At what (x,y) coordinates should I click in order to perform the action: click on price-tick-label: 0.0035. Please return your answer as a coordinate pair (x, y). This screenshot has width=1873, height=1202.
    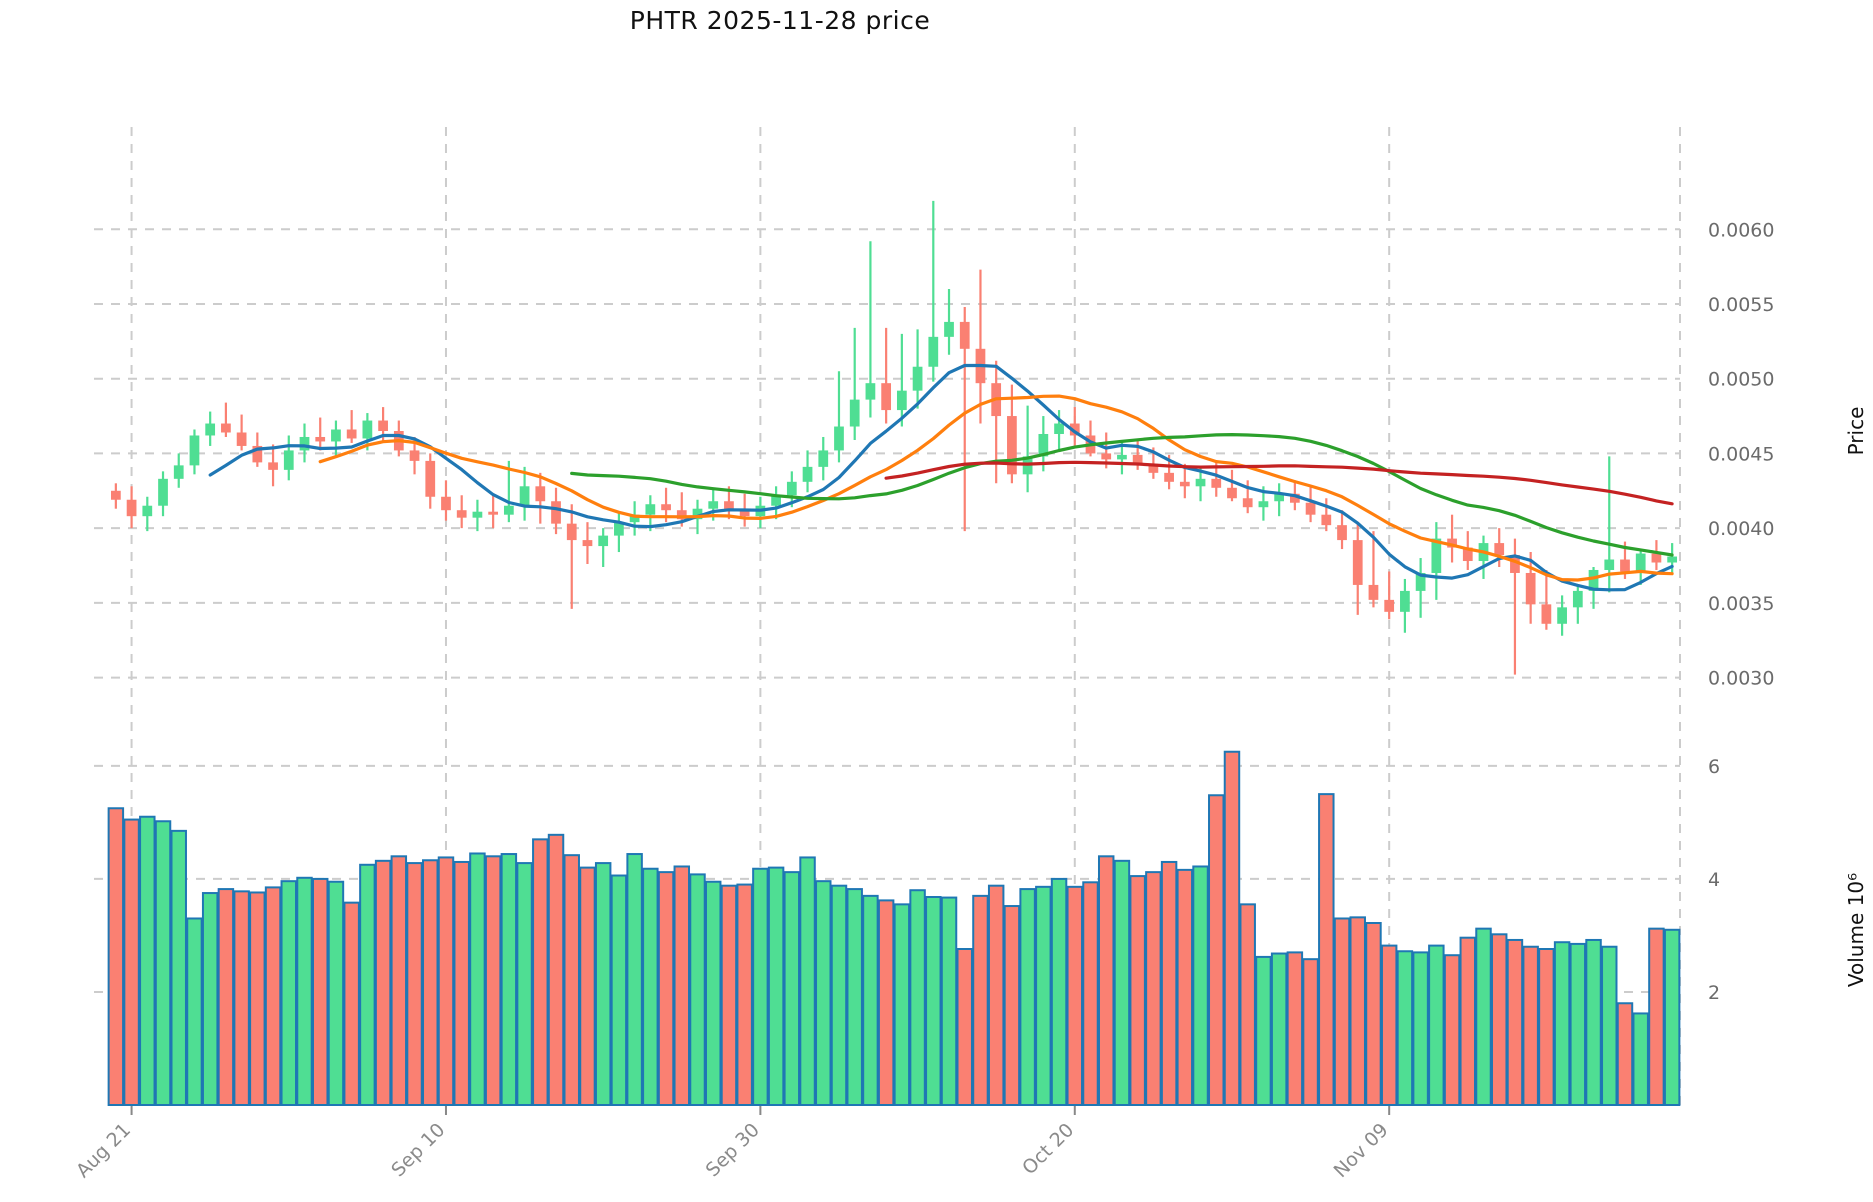
    Looking at the image, I should click on (1741, 604).